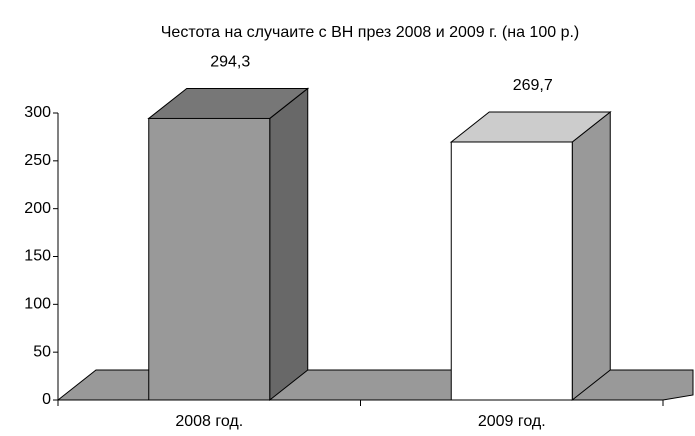  I want to click on y-tick-label: 100, so click(37, 304).